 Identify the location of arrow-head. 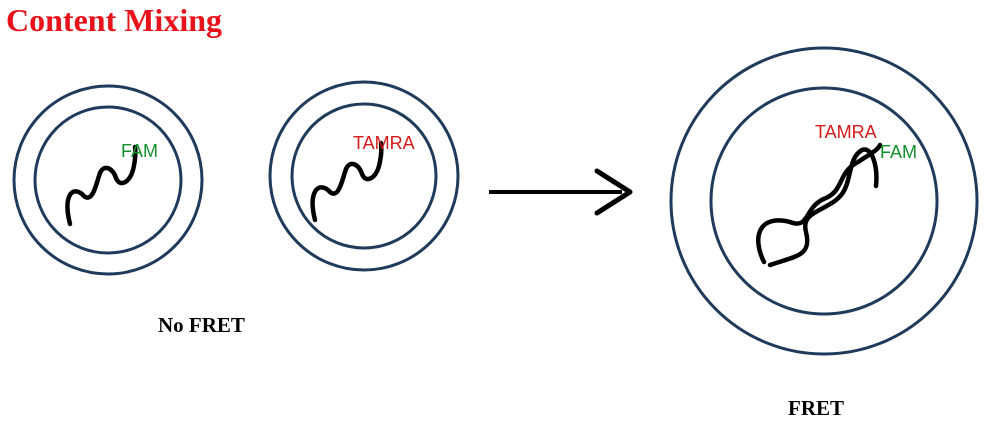
(613, 192).